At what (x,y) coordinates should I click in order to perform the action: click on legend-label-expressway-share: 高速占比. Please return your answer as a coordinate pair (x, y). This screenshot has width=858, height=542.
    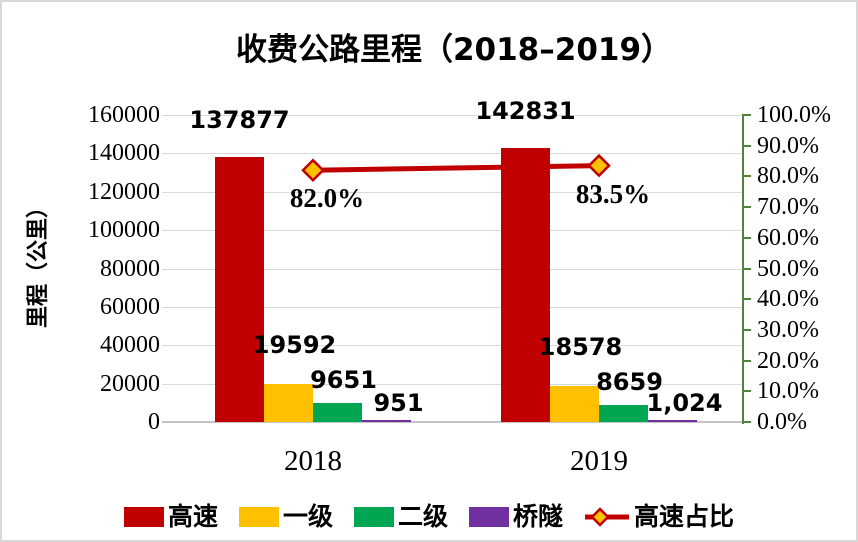
    Looking at the image, I should click on (684, 516).